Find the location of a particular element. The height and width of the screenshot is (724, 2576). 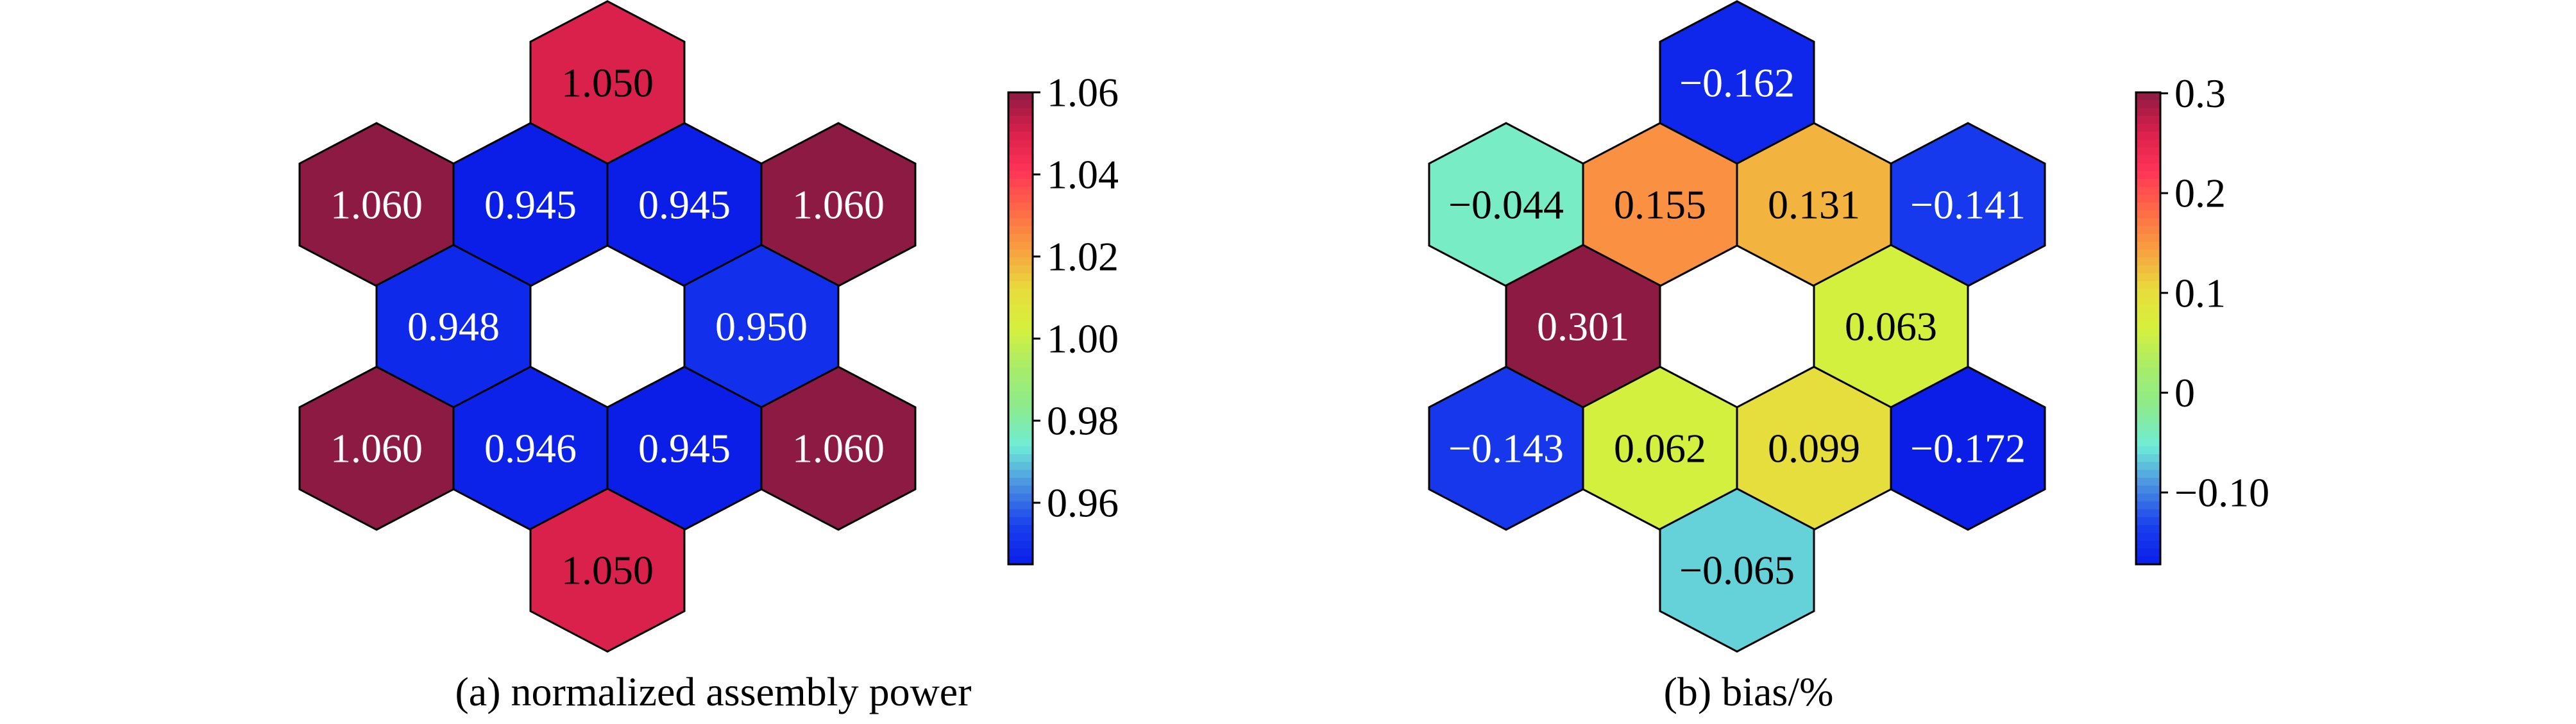

hex-cell: −0.172 is located at coordinates (1968, 449).